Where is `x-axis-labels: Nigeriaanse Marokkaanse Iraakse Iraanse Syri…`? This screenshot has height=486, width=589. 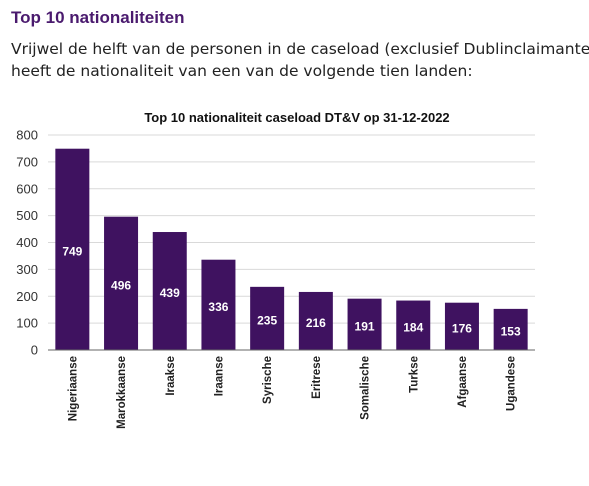 x-axis-labels: Nigeriaanse Marokkaanse Iraakse Iraanse Syri… is located at coordinates (292, 392).